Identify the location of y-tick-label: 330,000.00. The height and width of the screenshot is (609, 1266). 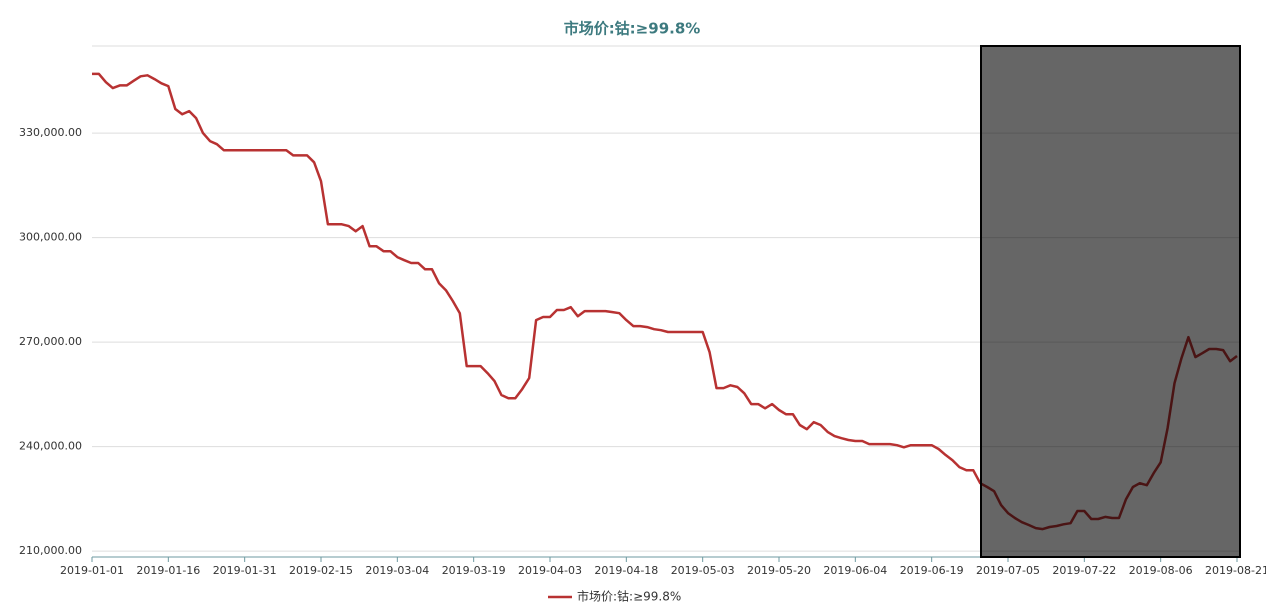
(50, 132).